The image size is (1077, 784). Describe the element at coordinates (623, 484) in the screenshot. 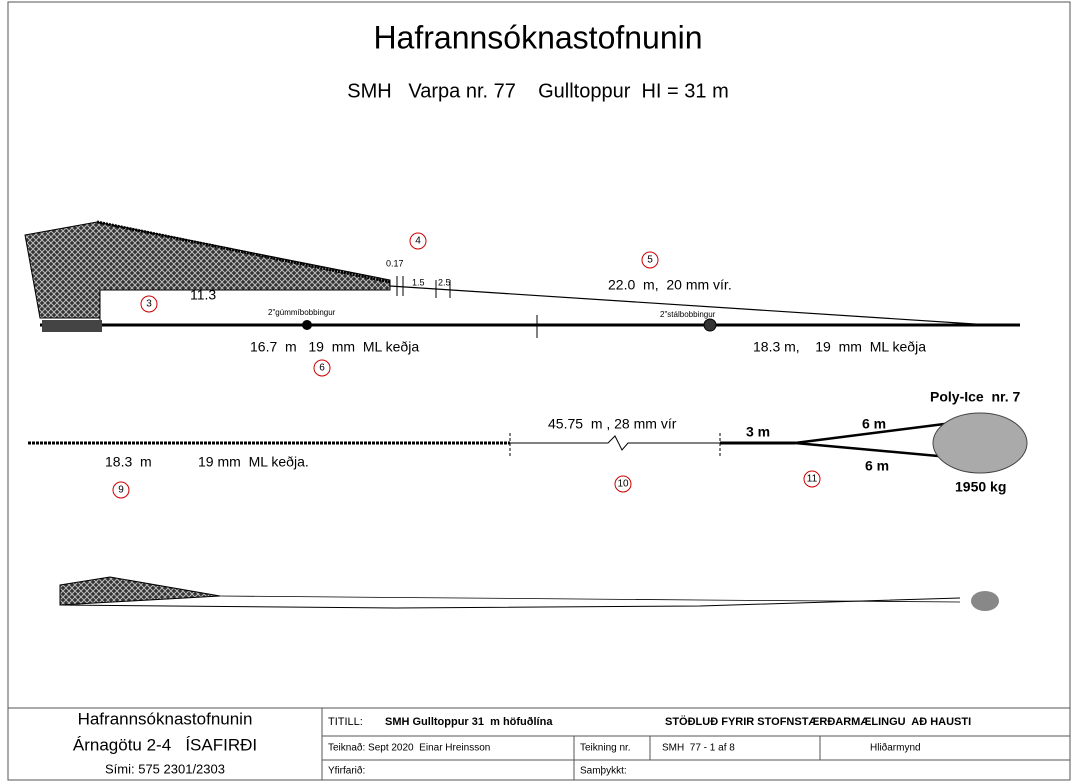

I see `marker-label: 10` at that location.